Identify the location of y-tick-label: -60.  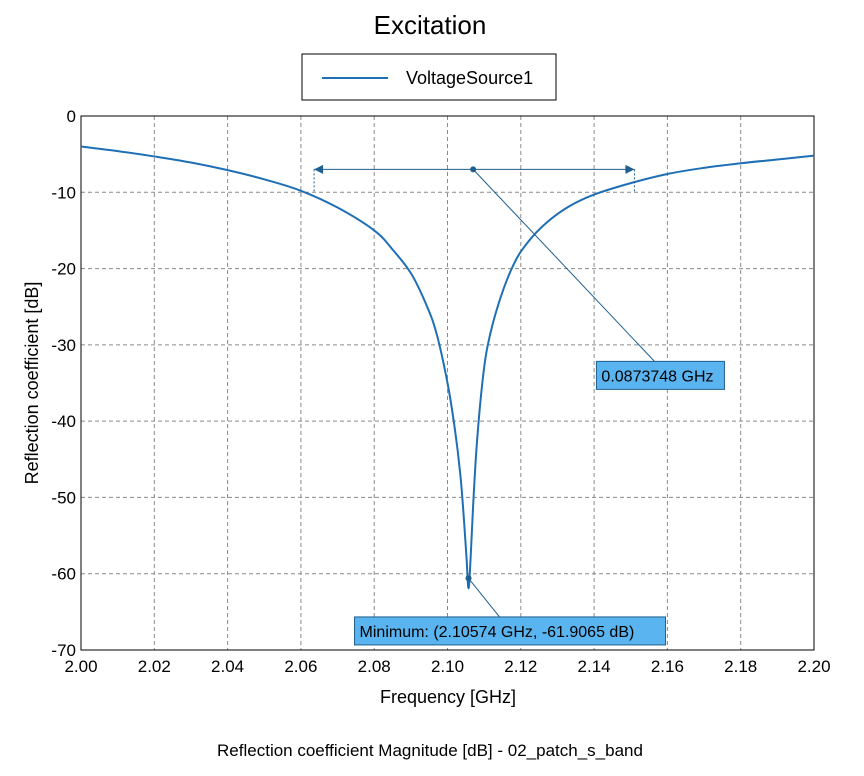
(63, 574).